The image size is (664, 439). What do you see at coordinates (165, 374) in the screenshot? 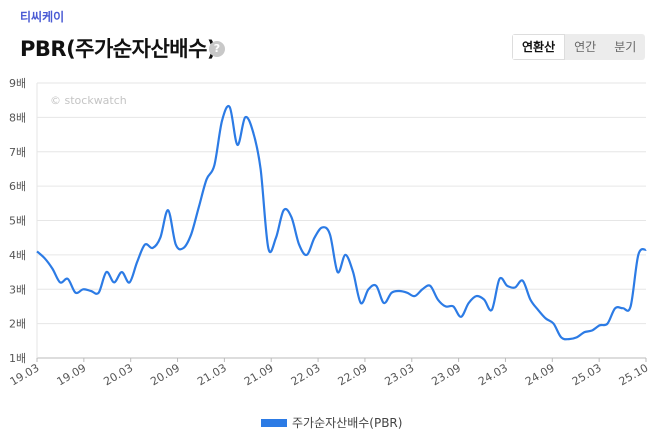
I see `x-tick-label: 20.09` at bounding box center [165, 374].